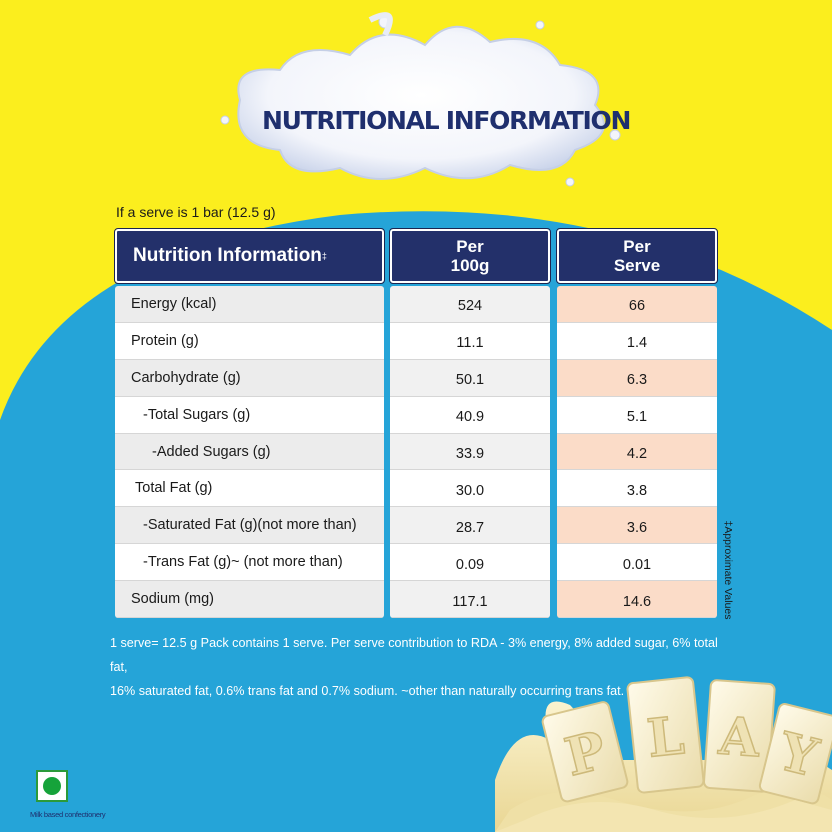  I want to click on chocolate-block-p: P, so click(585, 752).